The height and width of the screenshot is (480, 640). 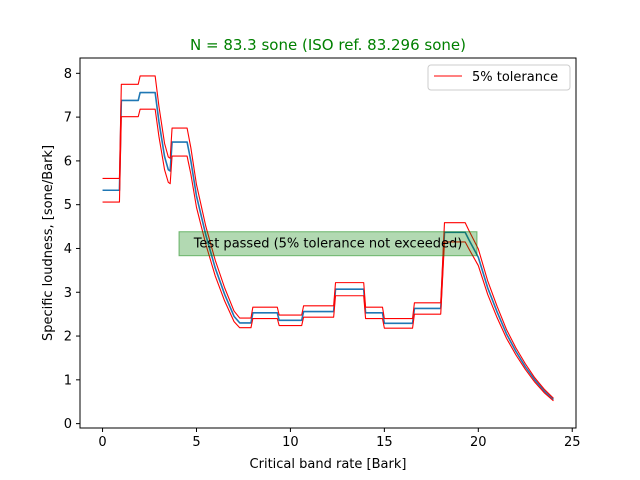 I want to click on y-tick-label: 5, so click(x=68, y=205).